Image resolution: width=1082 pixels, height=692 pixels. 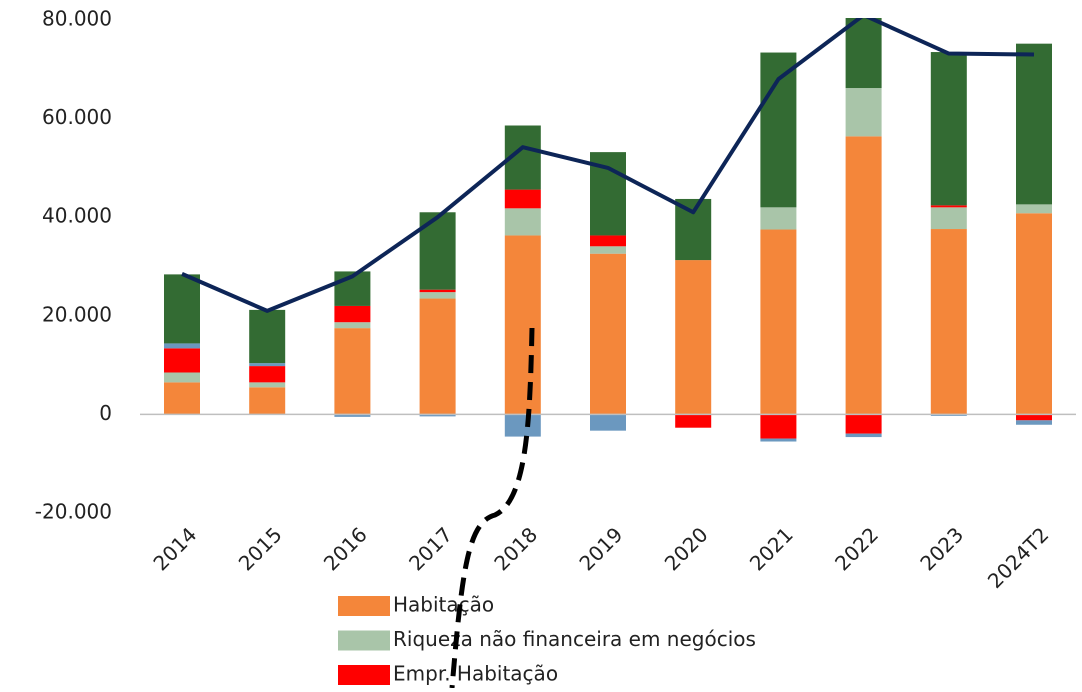 I want to click on x-tick-label: 2024T2, so click(x=1018, y=557).